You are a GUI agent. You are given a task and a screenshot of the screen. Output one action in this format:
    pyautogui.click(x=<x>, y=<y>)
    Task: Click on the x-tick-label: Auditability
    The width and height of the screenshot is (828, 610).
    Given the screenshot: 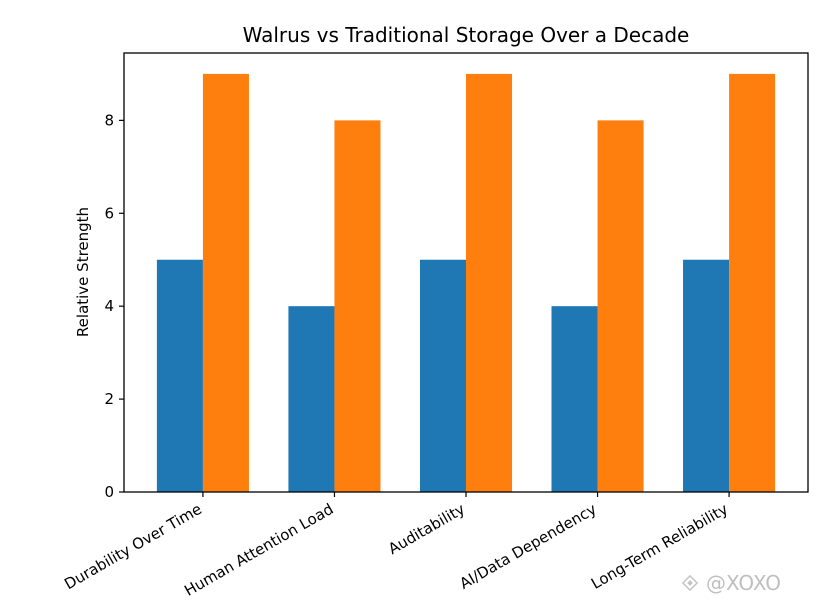 What is the action you would take?
    pyautogui.click(x=426, y=529)
    